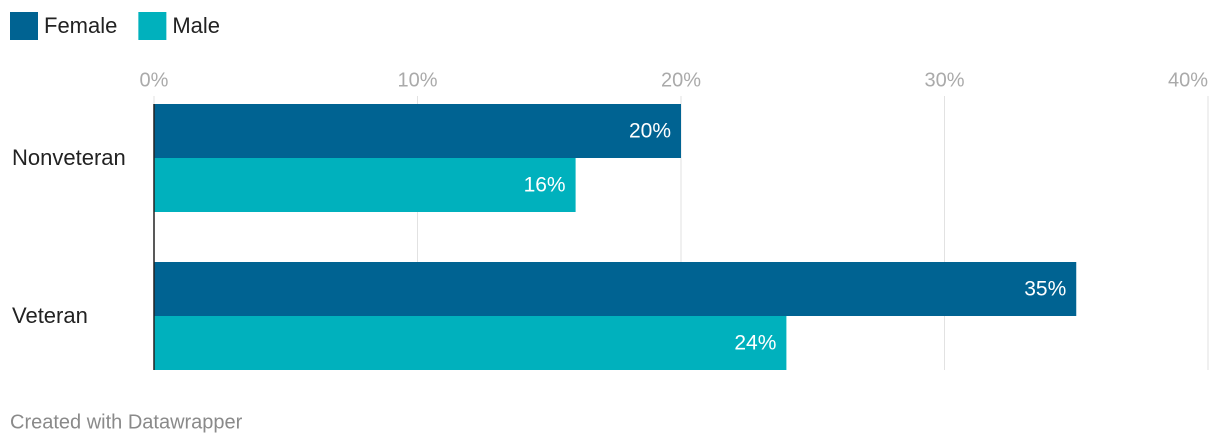 Image resolution: width=1220 pixels, height=448 pixels. What do you see at coordinates (80, 25) in the screenshot?
I see `legend-label: Female` at bounding box center [80, 25].